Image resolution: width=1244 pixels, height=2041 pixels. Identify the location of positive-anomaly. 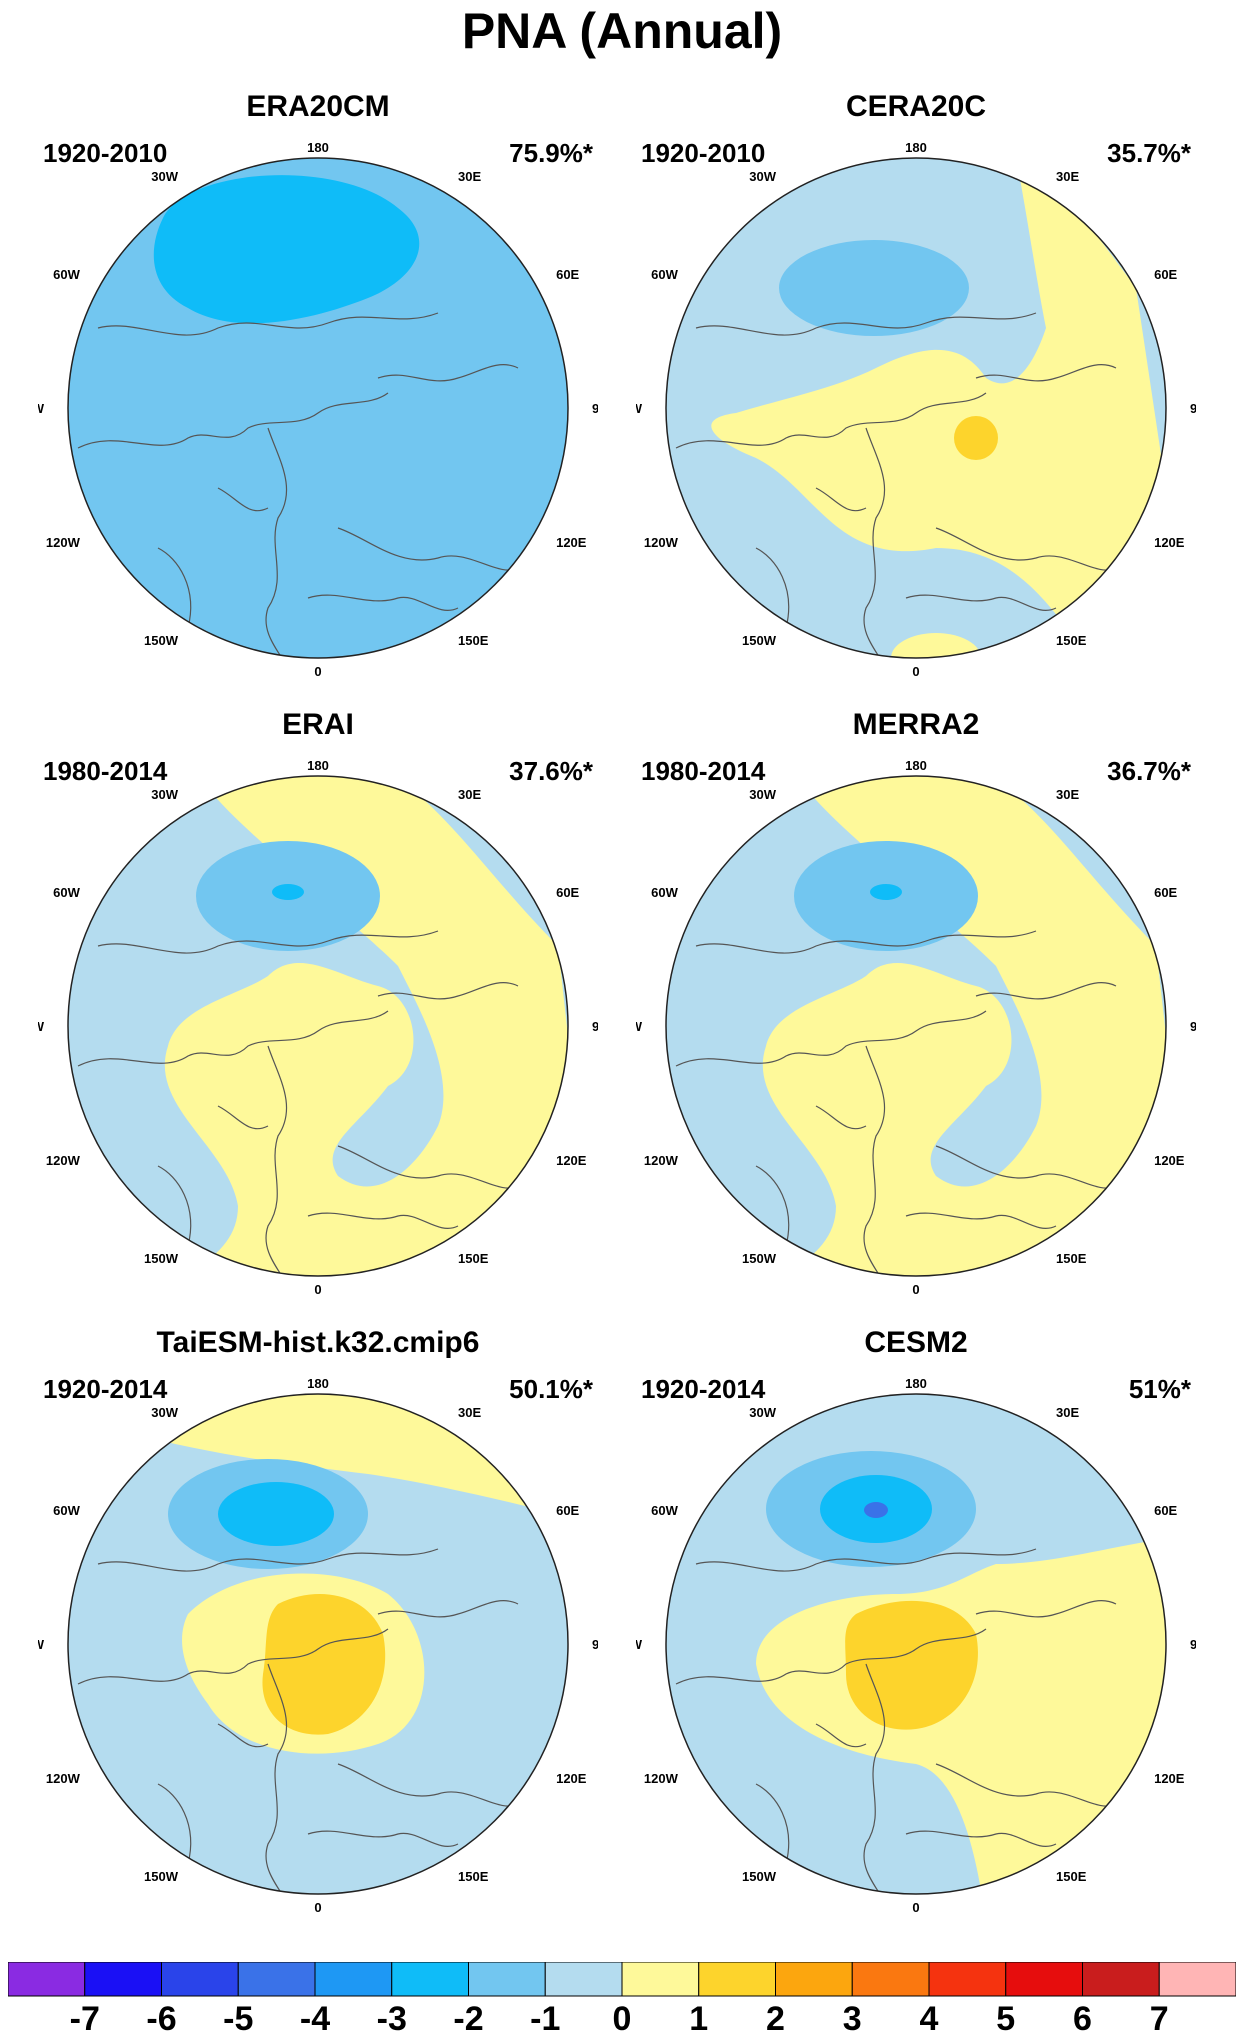
(938, 408).